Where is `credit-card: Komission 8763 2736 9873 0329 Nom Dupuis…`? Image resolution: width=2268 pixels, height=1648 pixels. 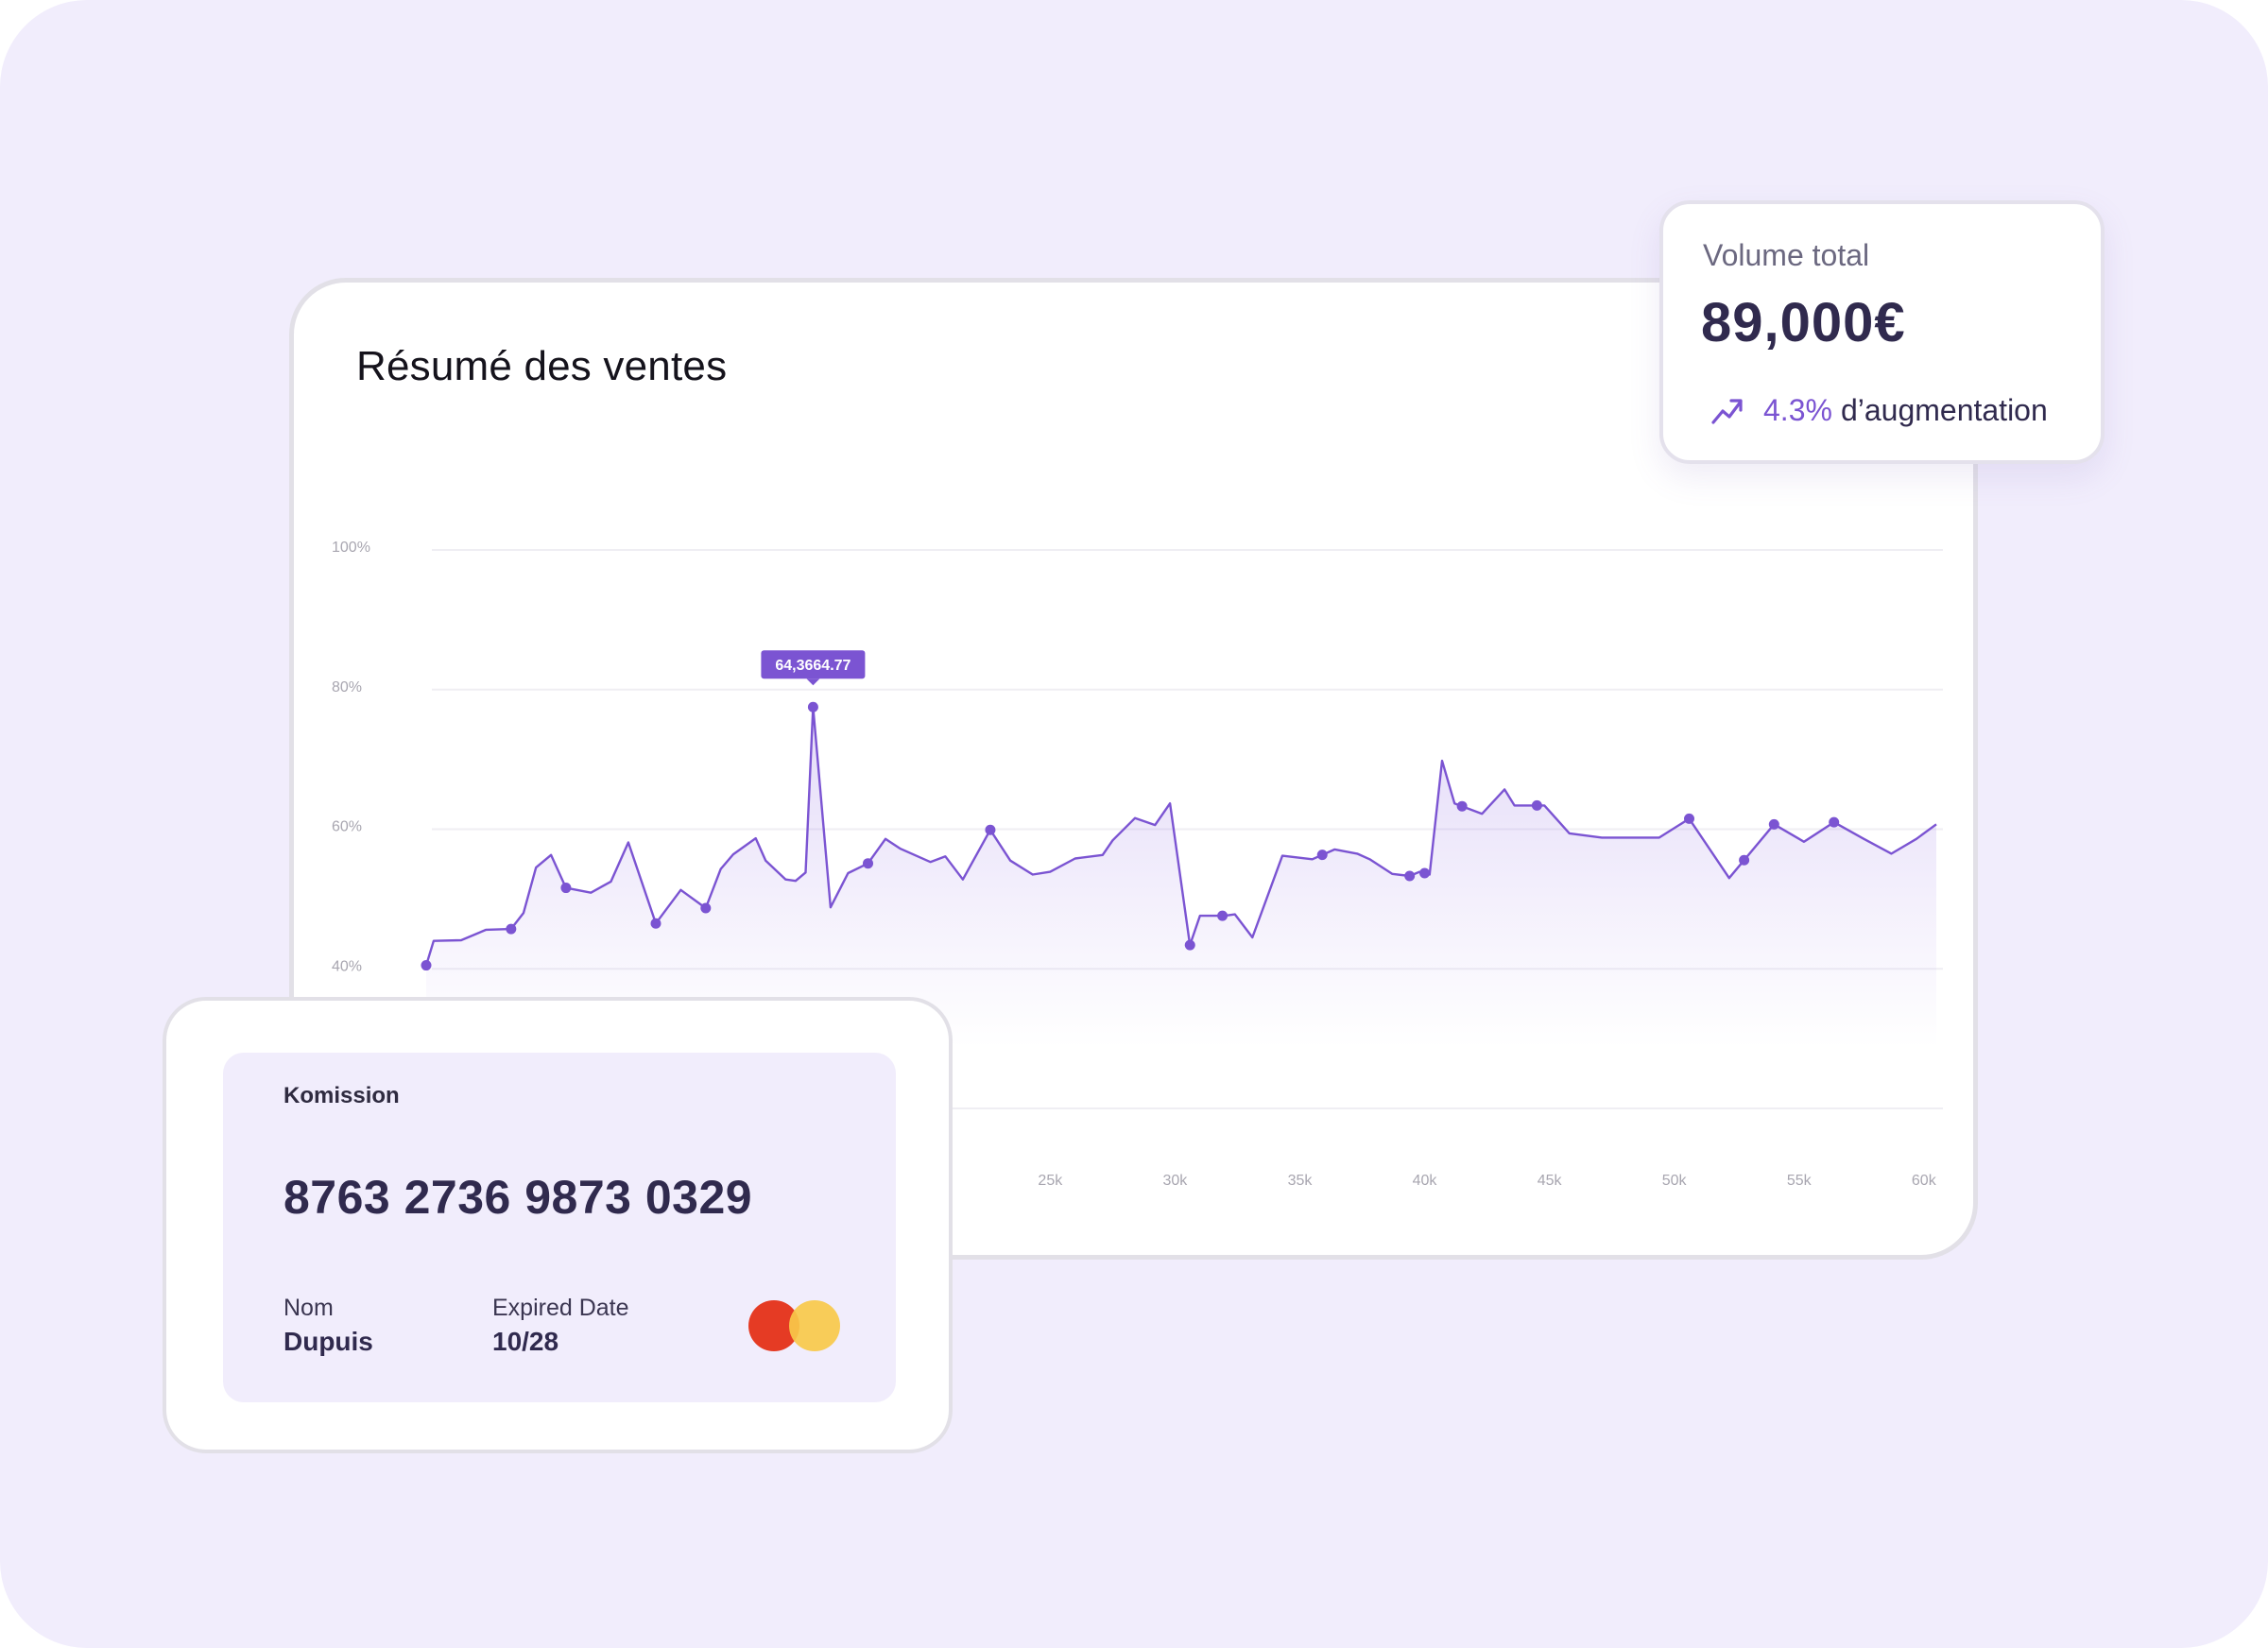
credit-card: Komission 8763 2736 9873 0329 Nom Dupuis… is located at coordinates (559, 1227).